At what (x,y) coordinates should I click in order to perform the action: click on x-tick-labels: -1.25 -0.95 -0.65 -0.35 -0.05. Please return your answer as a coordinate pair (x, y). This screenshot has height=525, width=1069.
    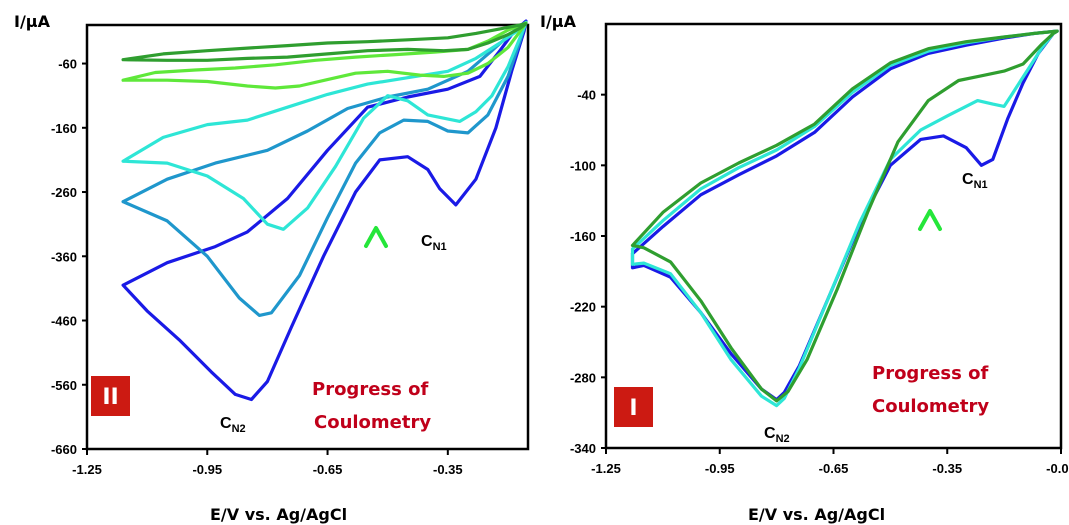
    Looking at the image, I should click on (830, 462).